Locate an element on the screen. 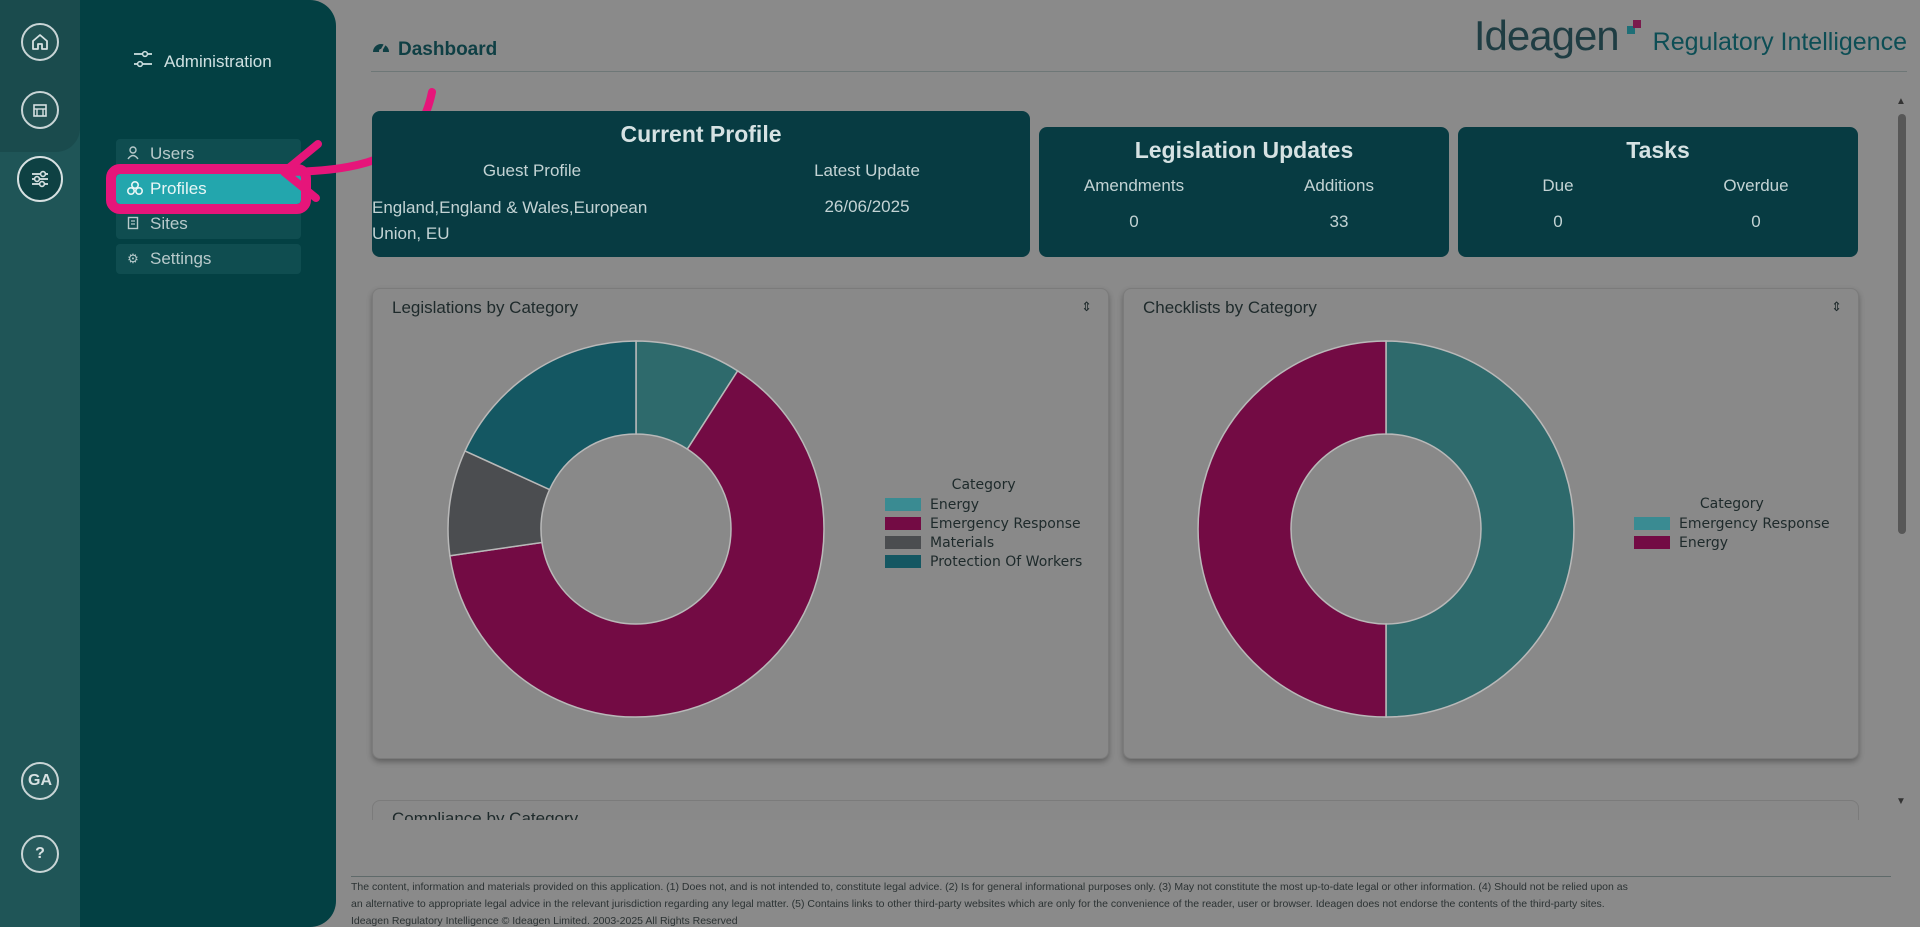 This screenshot has width=1920, height=927. menu-item-settings: ⚙ Settings is located at coordinates (208, 259).